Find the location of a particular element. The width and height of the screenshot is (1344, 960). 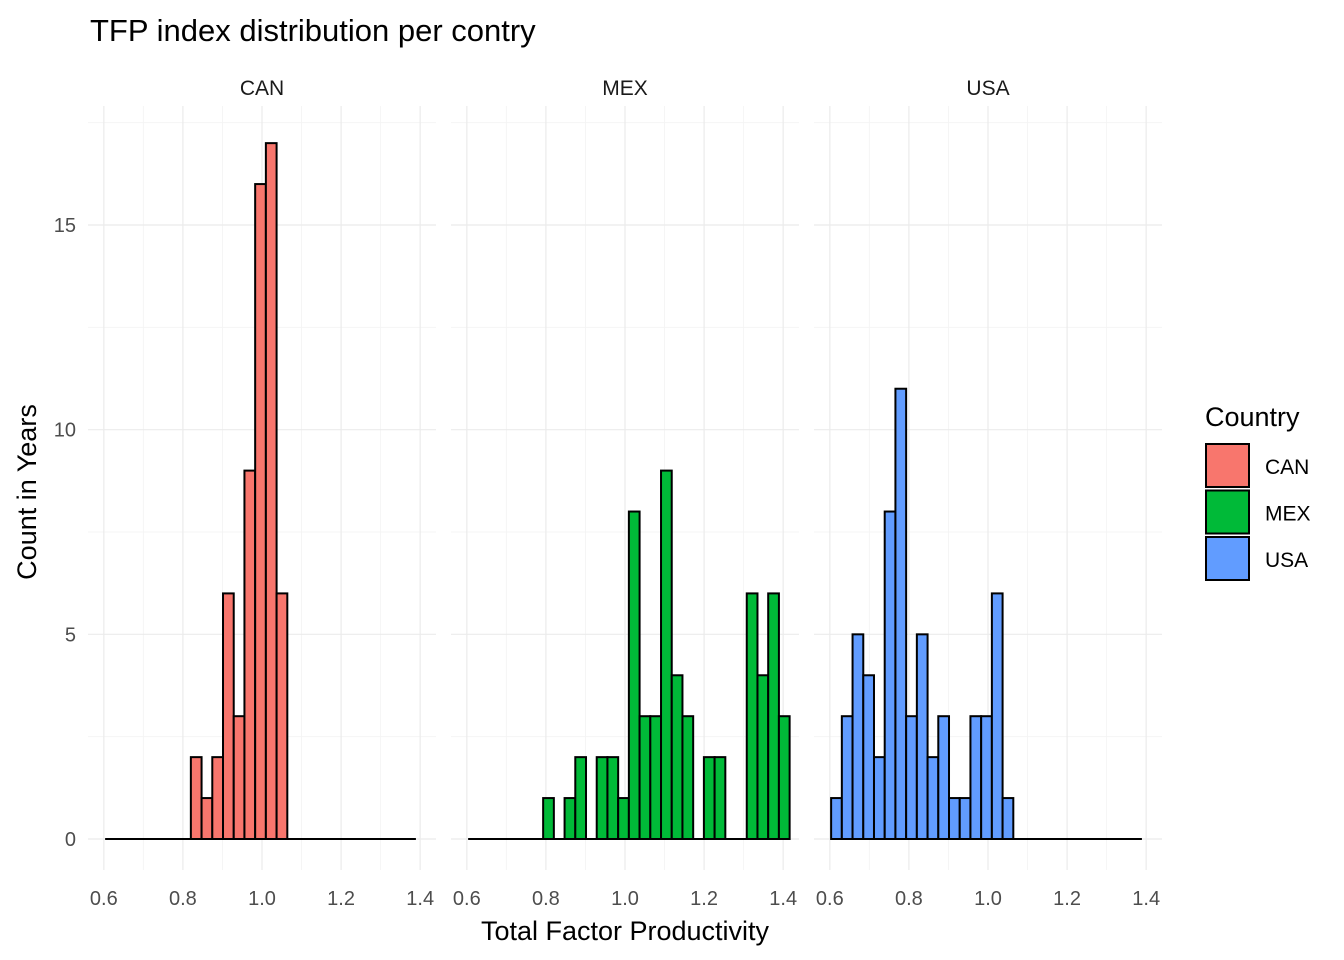

y-tick-label: 5 is located at coordinates (70, 635).